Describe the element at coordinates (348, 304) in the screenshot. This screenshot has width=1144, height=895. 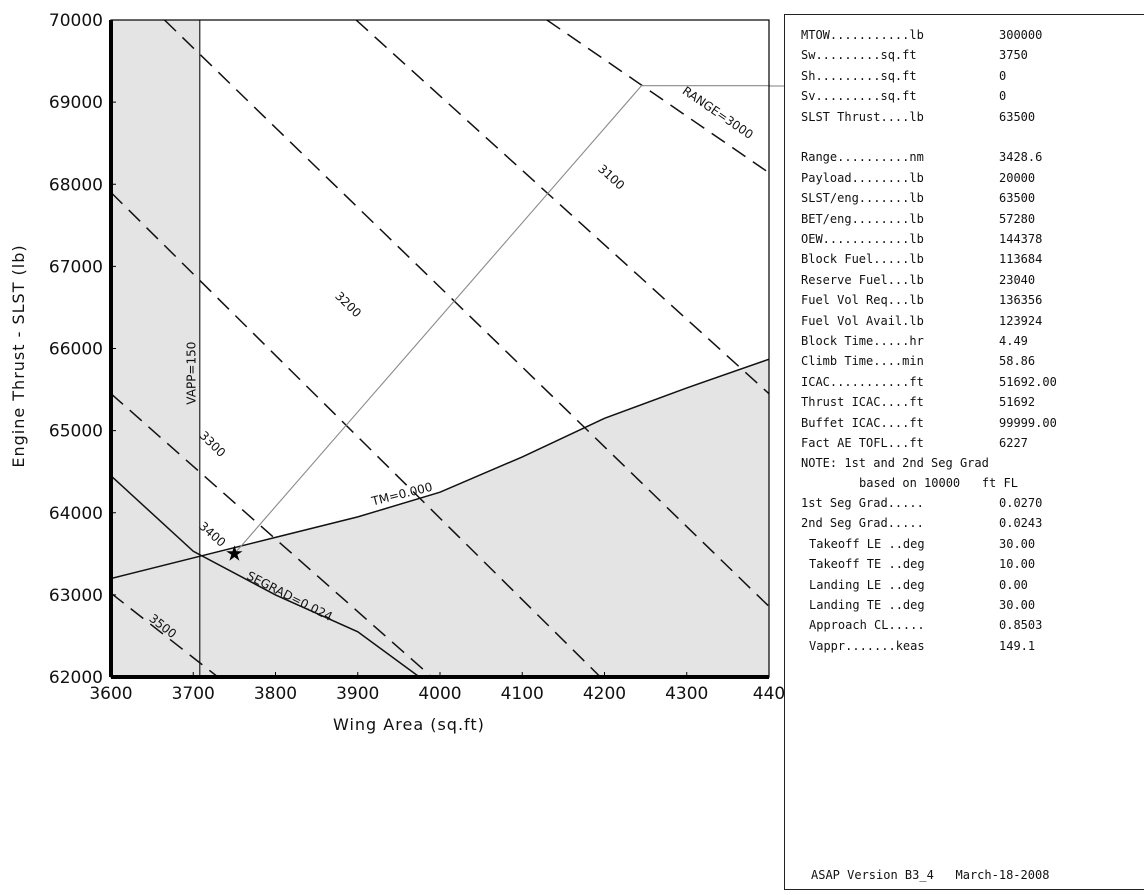
I see `range-contour-label-3200: 3200` at that location.